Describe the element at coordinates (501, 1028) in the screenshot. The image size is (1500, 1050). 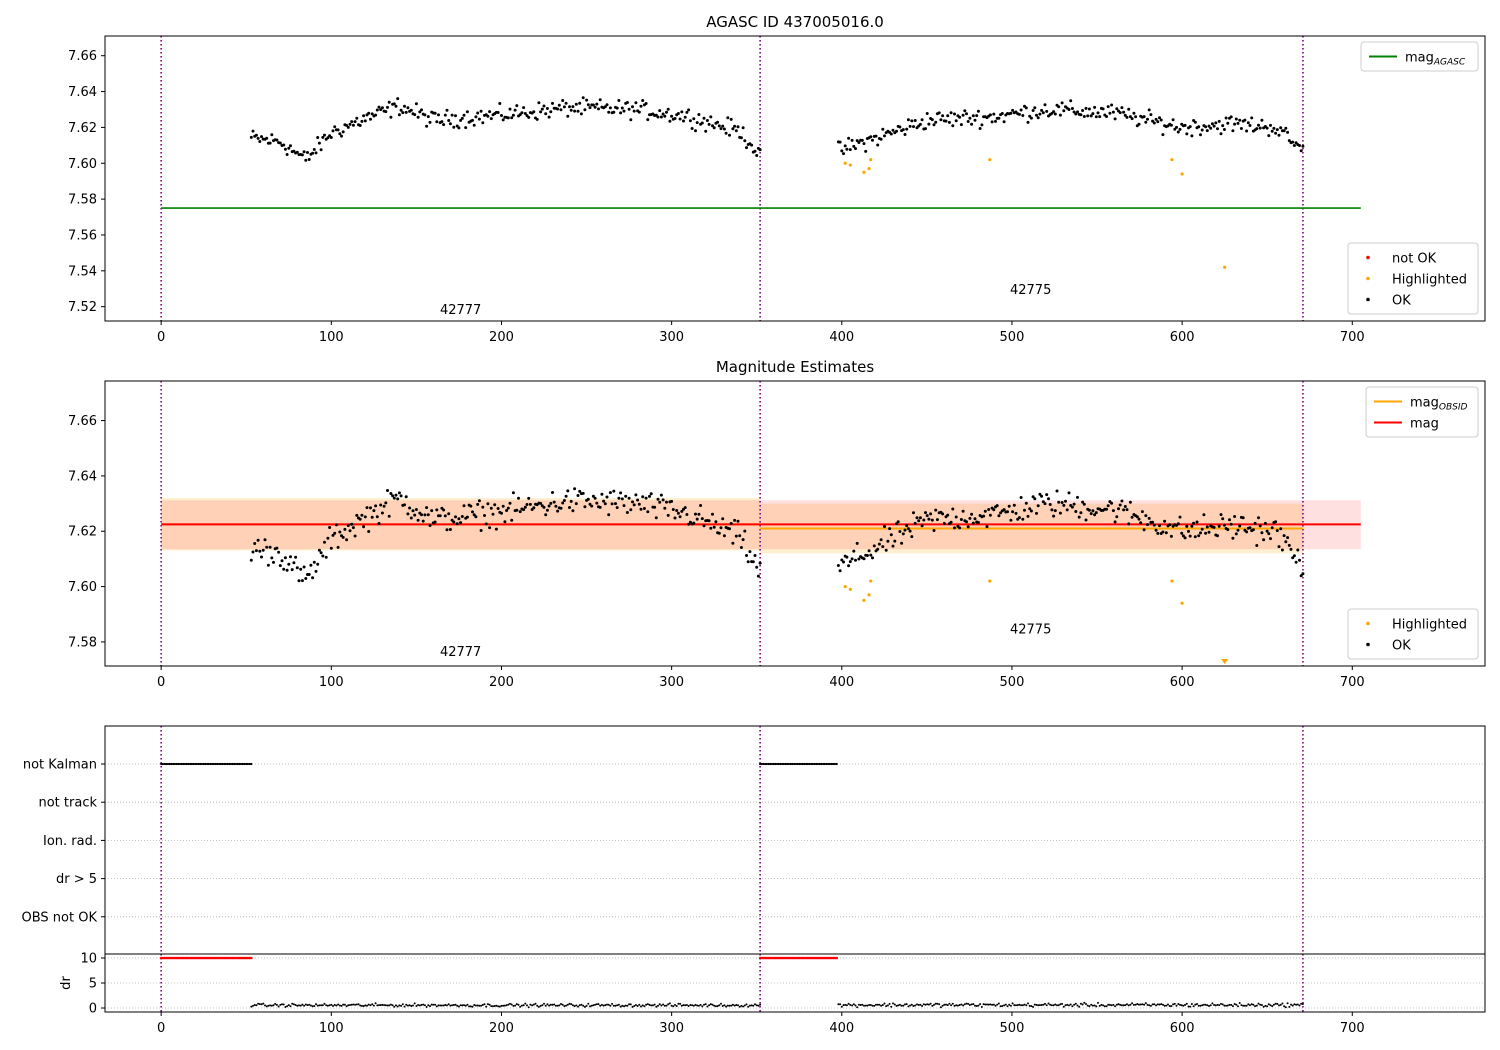
I see `x-tick-label: 200` at that location.